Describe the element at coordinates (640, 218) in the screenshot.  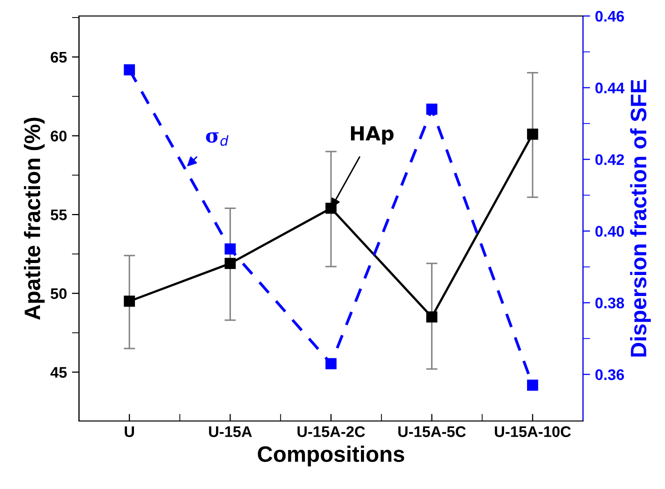
I see `y2-axis-title: Dispersion fraction of SFE` at that location.